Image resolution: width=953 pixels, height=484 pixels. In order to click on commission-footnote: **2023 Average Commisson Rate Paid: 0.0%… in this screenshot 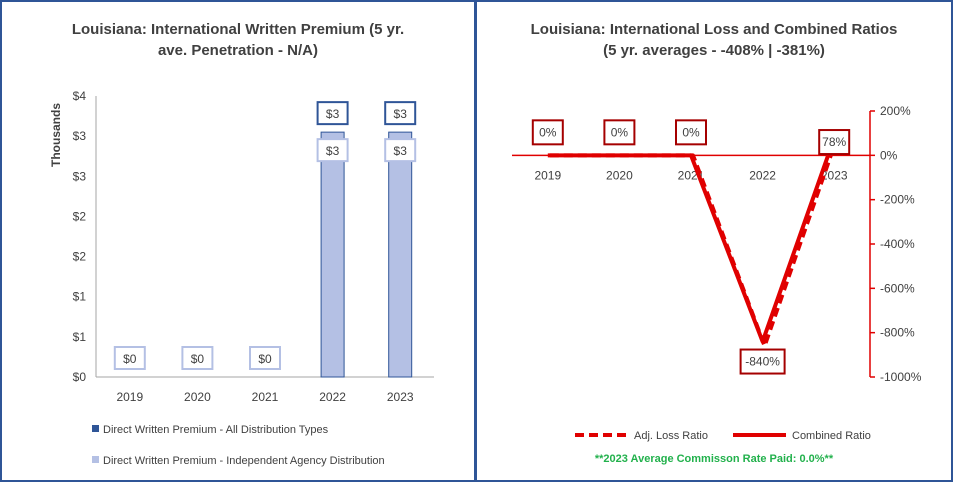, I will do `click(714, 459)`.